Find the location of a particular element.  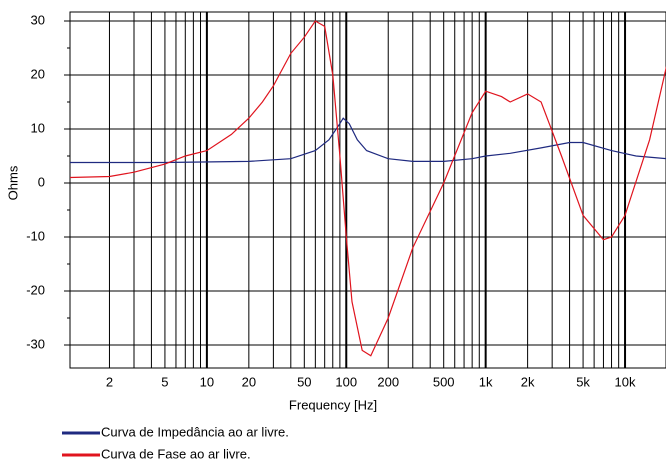

x-tick-label: 20 is located at coordinates (249, 381).